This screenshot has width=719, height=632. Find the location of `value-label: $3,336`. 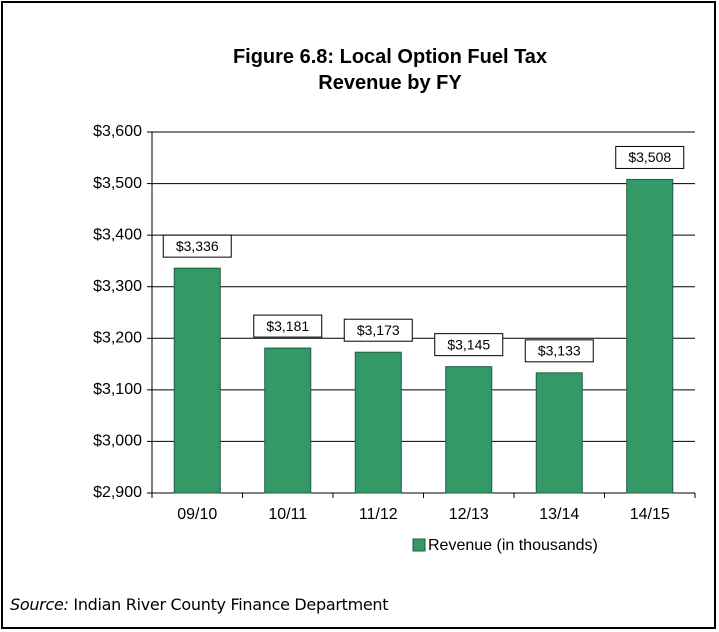

value-label: $3,336 is located at coordinates (197, 246).